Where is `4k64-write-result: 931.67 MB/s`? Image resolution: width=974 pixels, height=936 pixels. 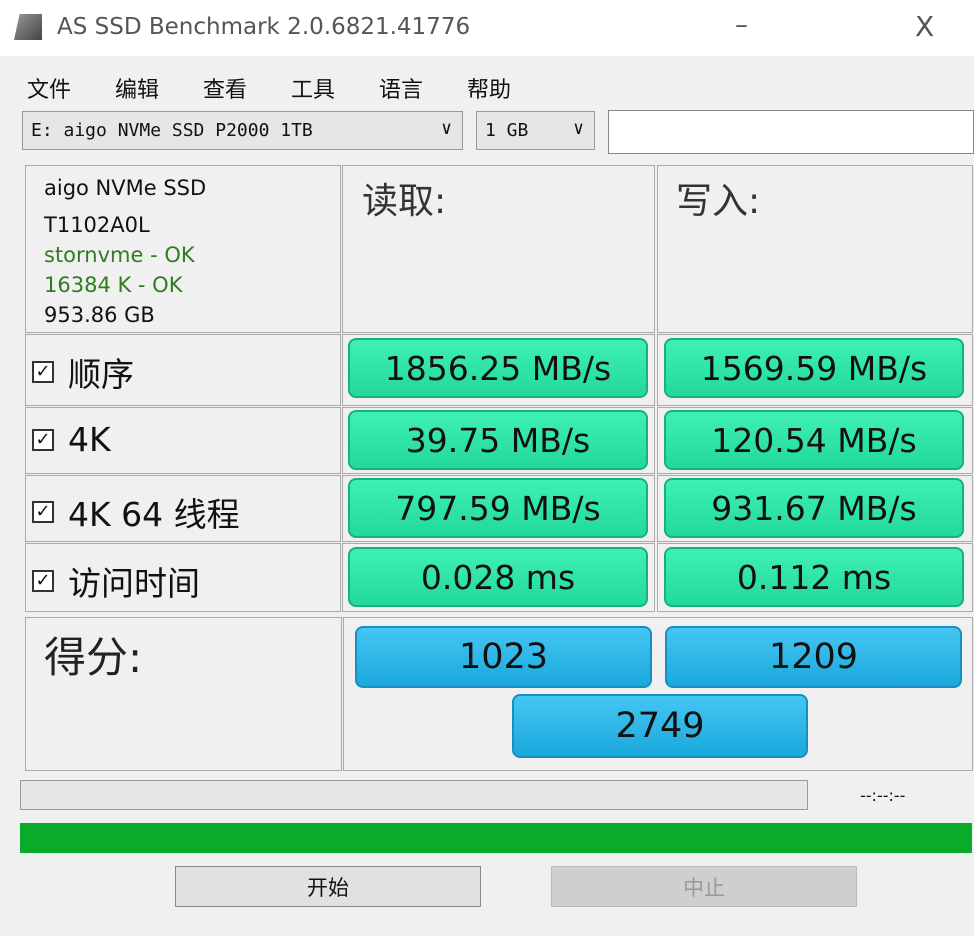
4k64-write-result: 931.67 MB/s is located at coordinates (814, 508).